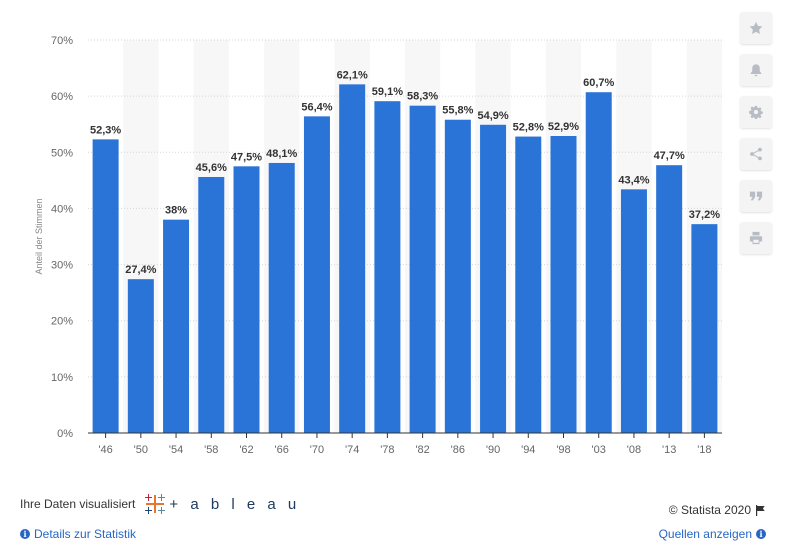  What do you see at coordinates (62, 209) in the screenshot?
I see `y-tick-label: 40%` at bounding box center [62, 209].